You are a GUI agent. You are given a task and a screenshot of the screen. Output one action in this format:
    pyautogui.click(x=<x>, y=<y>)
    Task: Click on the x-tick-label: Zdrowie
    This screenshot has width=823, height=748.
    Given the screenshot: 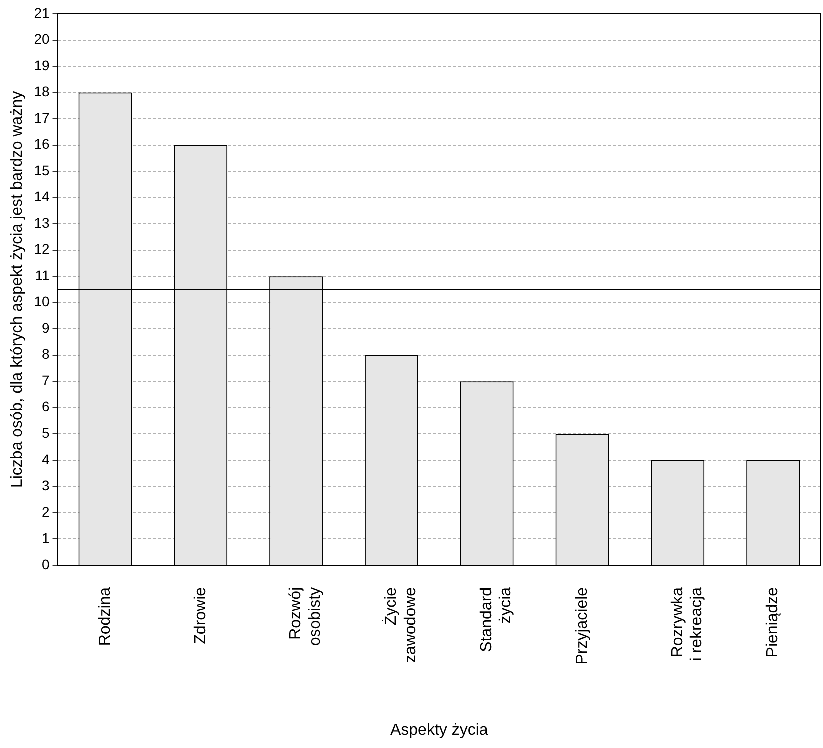 What is the action you would take?
    pyautogui.click(x=201, y=615)
    